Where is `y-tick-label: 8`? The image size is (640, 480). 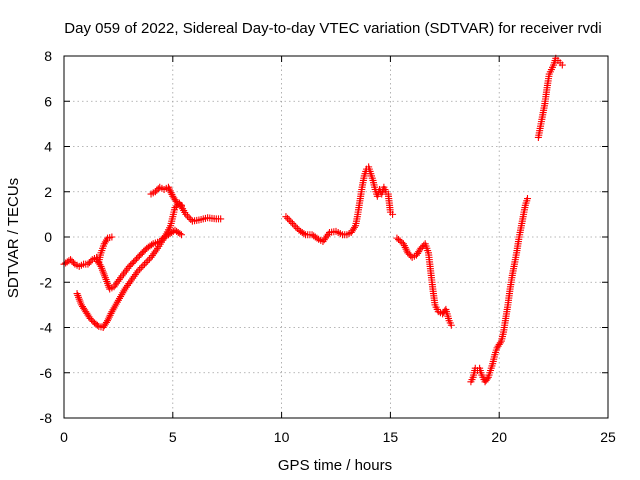 y-tick-label: 8 is located at coordinates (48, 56).